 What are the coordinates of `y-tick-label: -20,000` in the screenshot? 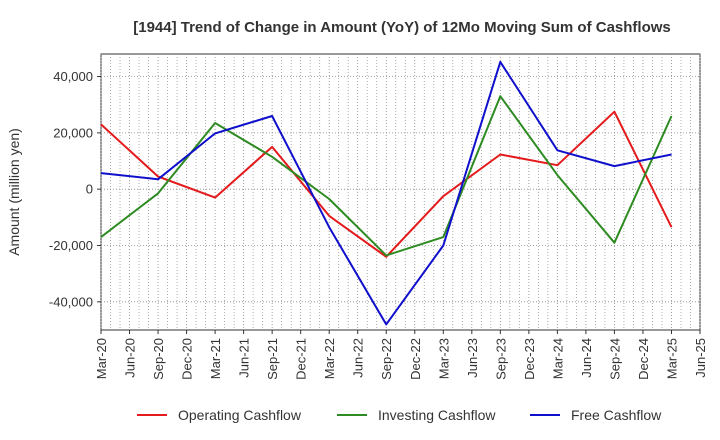 It's located at (71, 245).